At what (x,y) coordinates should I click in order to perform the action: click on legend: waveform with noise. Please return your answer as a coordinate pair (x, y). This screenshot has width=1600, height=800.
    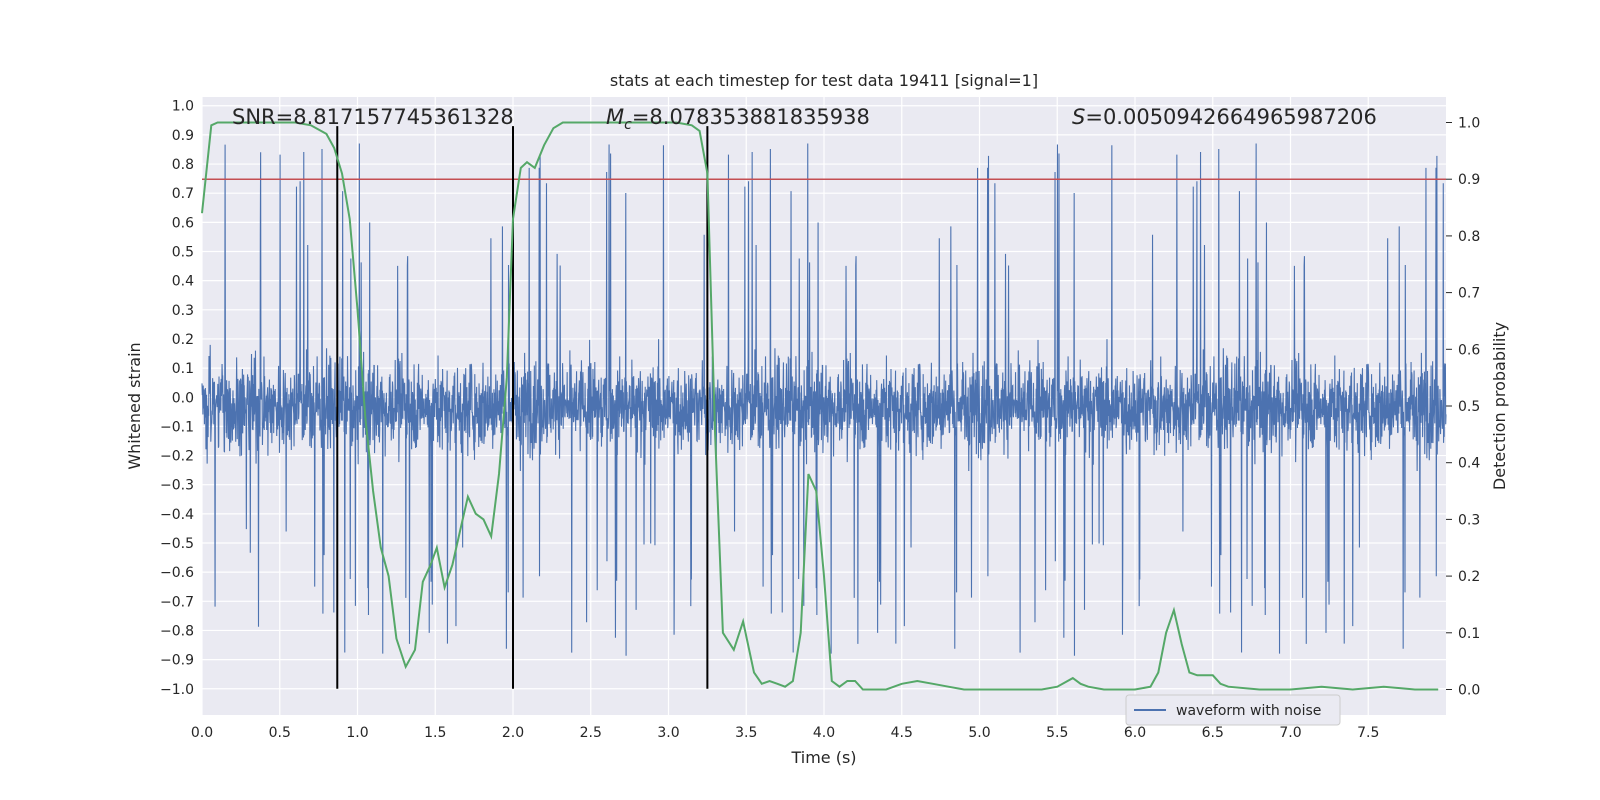
    Looking at the image, I should click on (1233, 710).